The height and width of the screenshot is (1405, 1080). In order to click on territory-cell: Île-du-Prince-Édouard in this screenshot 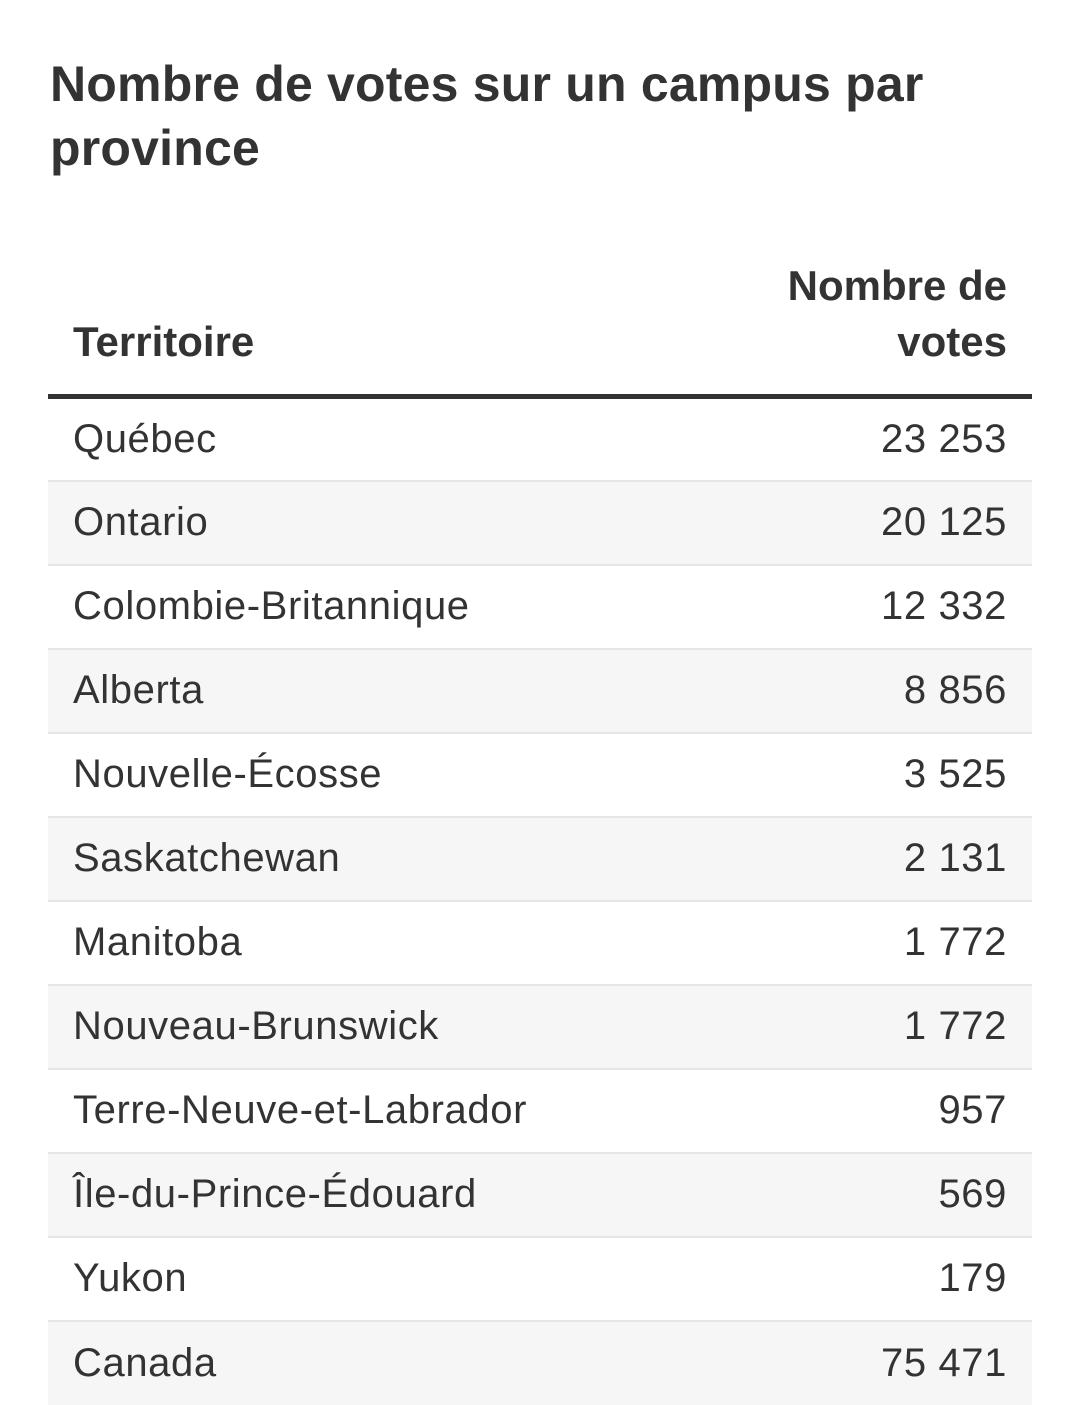, I will do `click(363, 1195)`.